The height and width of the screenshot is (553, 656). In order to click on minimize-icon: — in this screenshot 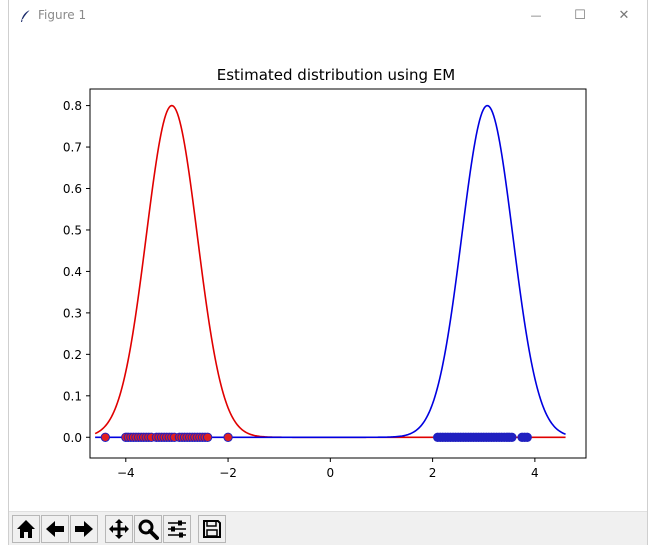, I will do `click(536, 15)`.